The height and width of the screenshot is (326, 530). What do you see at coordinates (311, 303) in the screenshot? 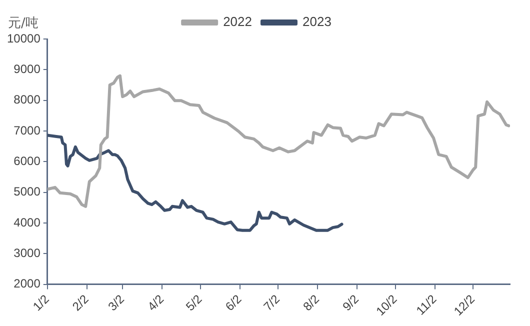
I see `x-tick-label: 8/2` at bounding box center [311, 303].